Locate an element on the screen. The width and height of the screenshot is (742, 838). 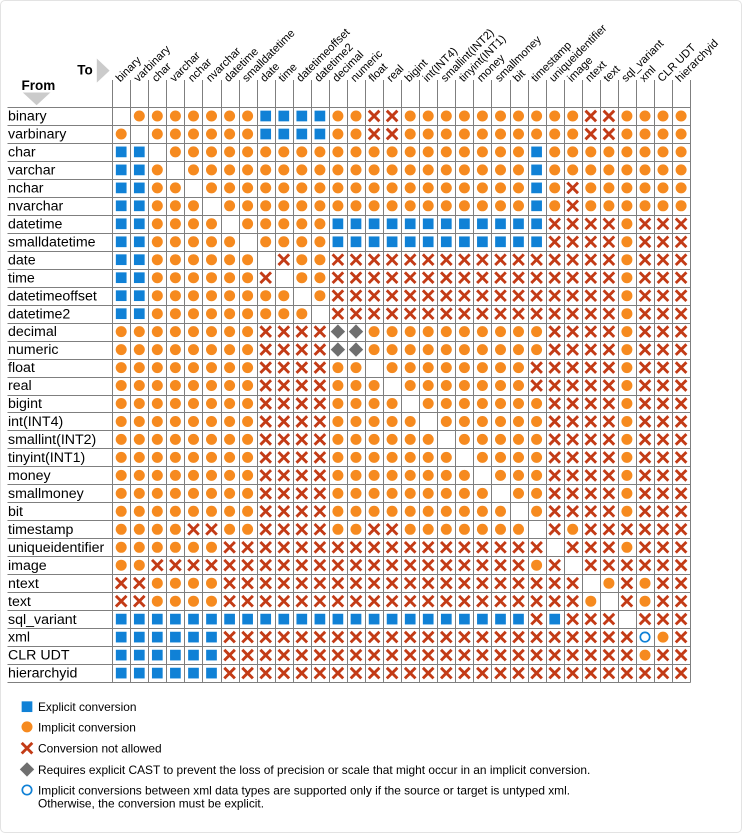
svg-text: timestamp is located at coordinates (41, 530).